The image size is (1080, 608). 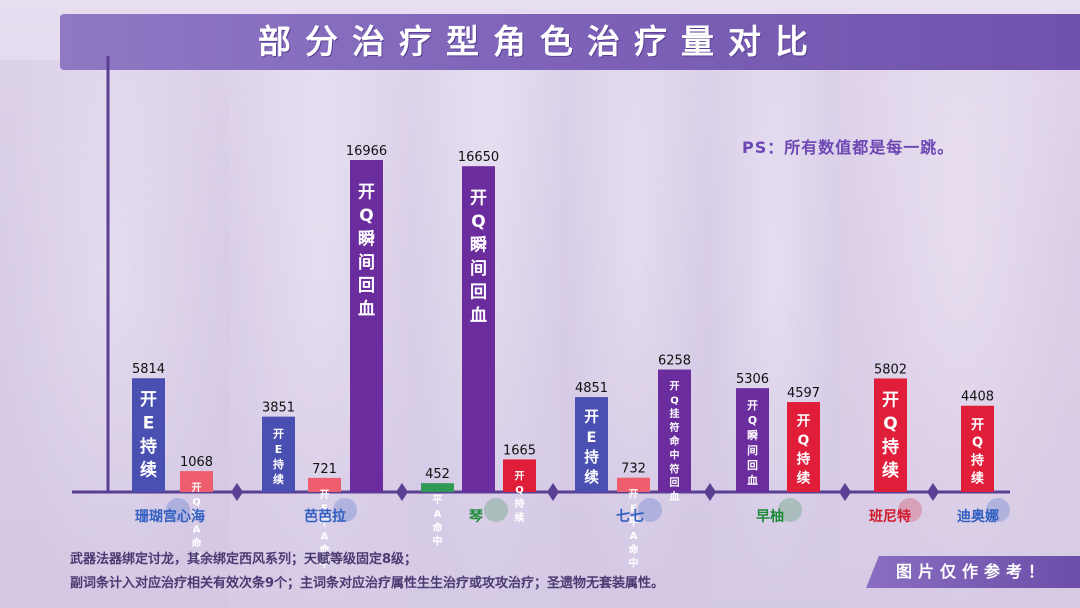 I want to click on bar-value-label: 721, so click(x=324, y=469).